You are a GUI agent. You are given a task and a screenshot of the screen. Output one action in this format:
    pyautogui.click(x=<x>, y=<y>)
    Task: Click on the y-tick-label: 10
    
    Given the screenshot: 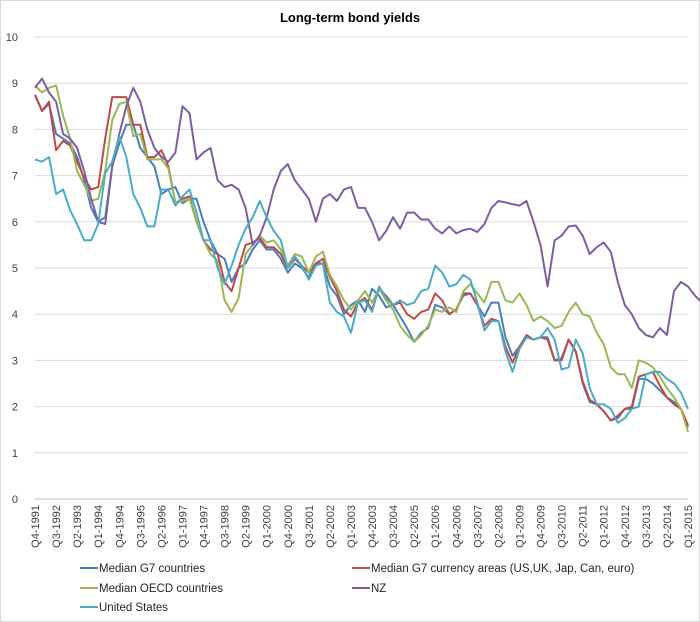 What is the action you would take?
    pyautogui.click(x=12, y=38)
    